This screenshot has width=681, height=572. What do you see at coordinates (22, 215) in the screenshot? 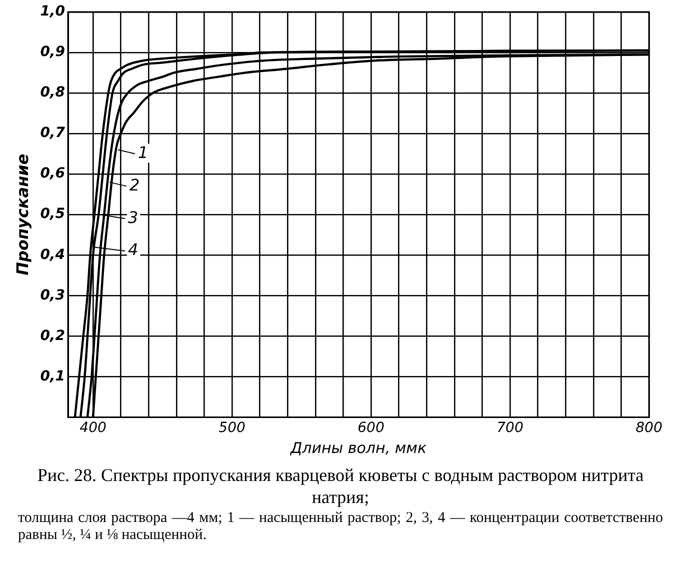
I see `y-axis-title: Пропускание` at bounding box center [22, 215].